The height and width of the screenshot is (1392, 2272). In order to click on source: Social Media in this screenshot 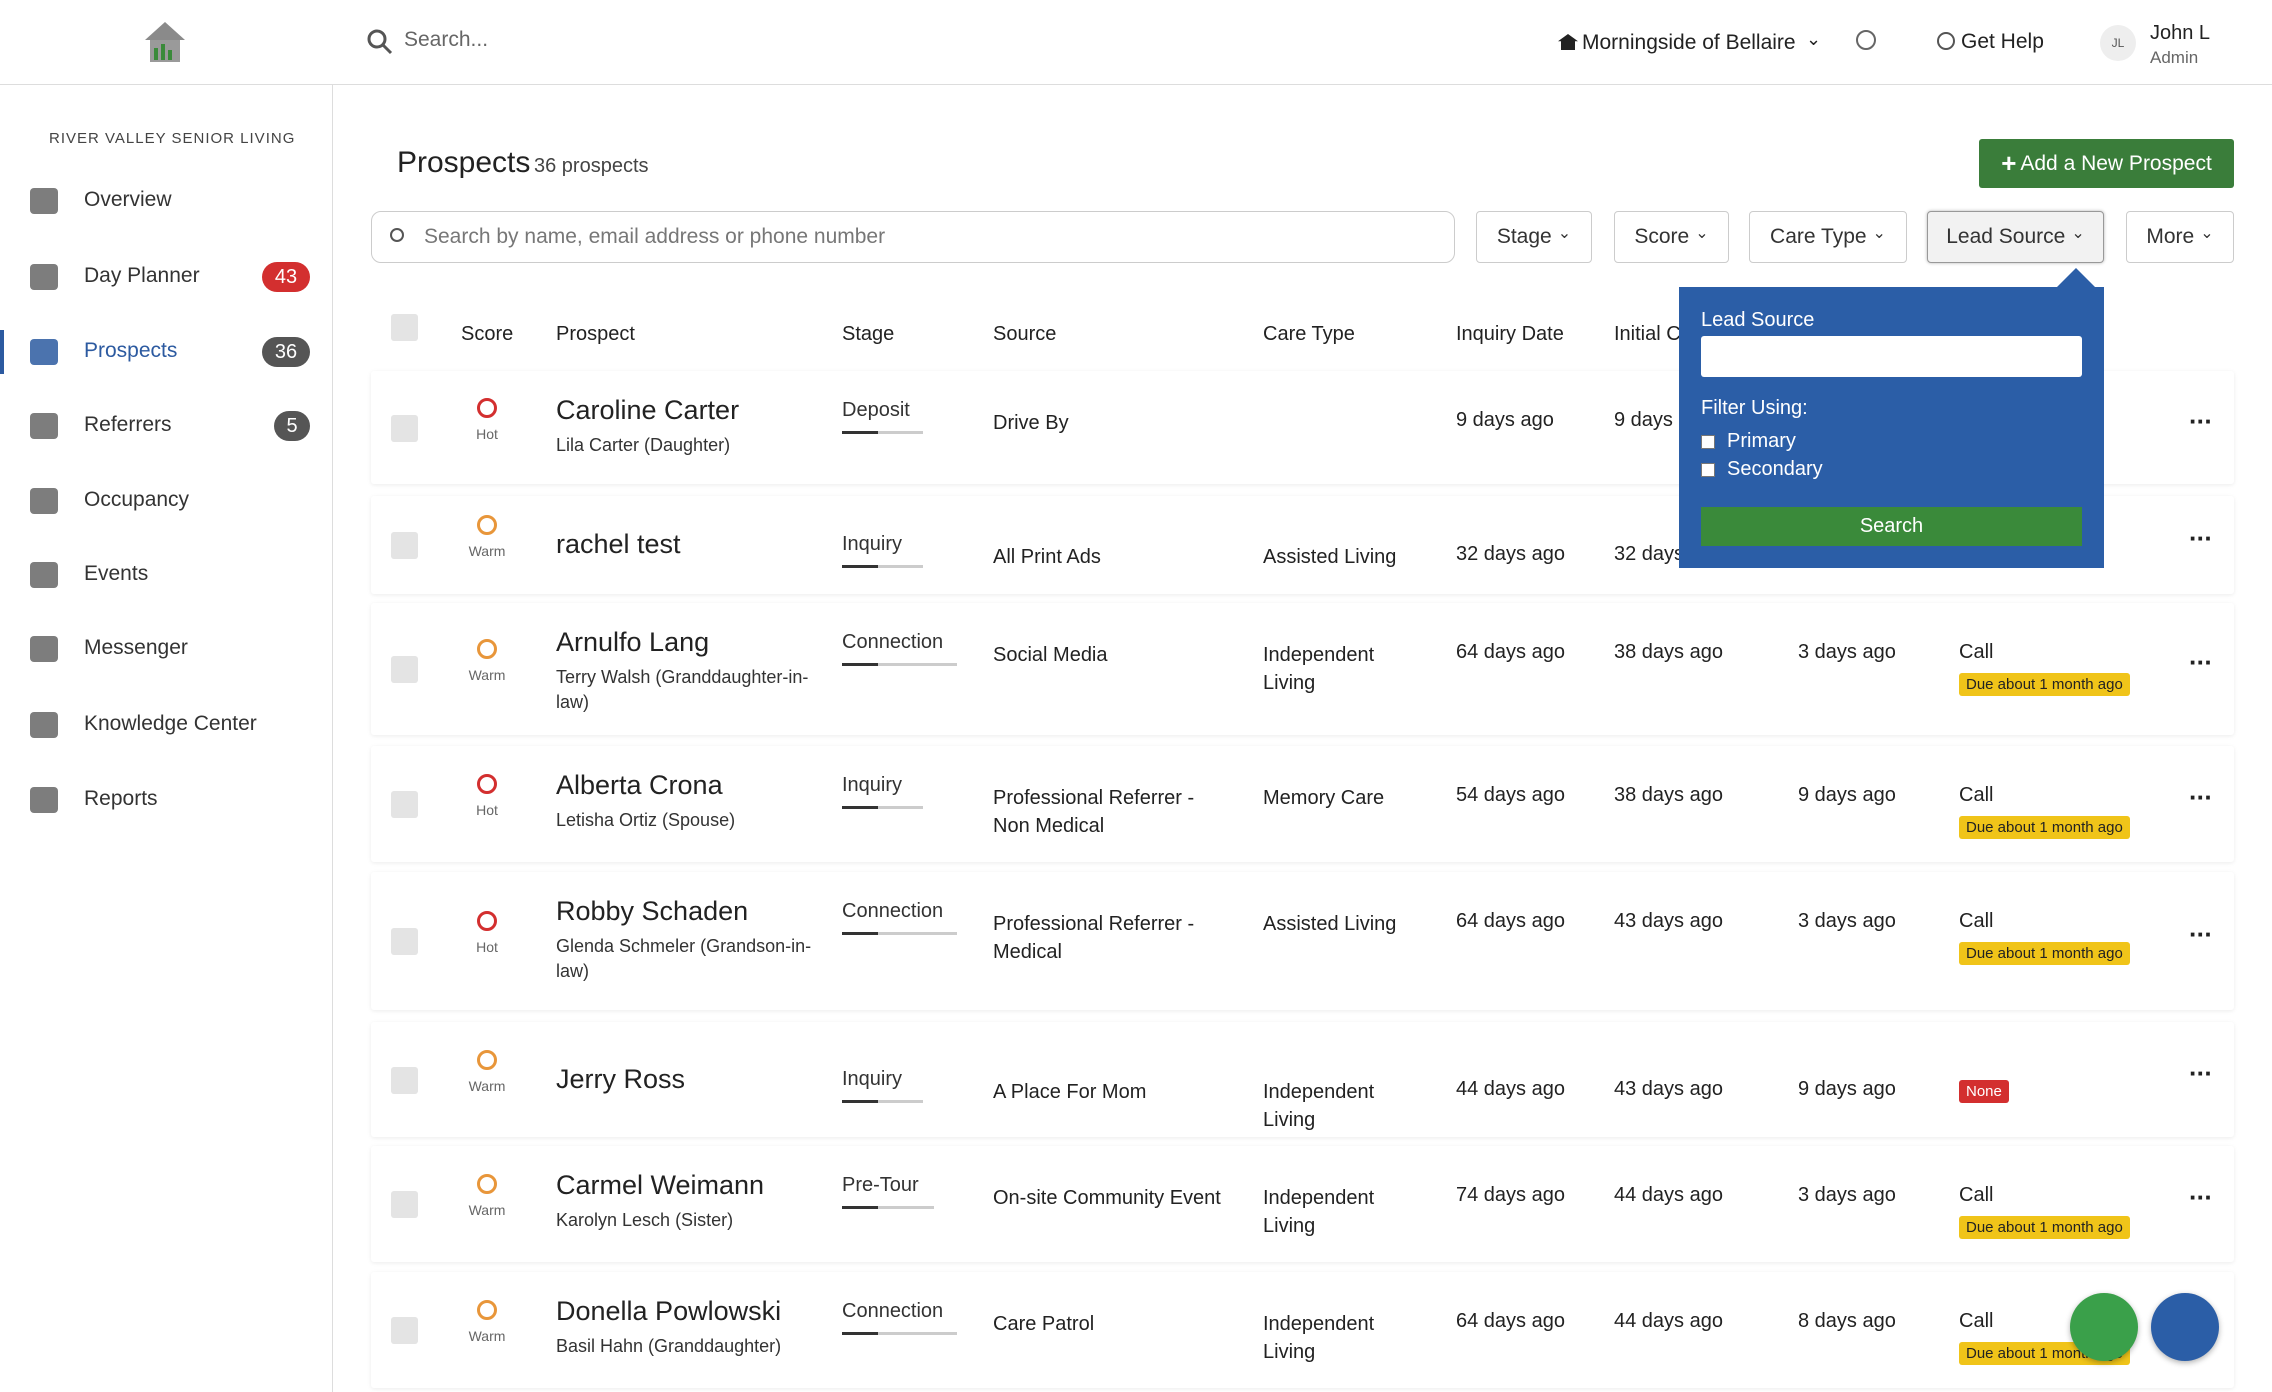, I will do `click(1050, 655)`.